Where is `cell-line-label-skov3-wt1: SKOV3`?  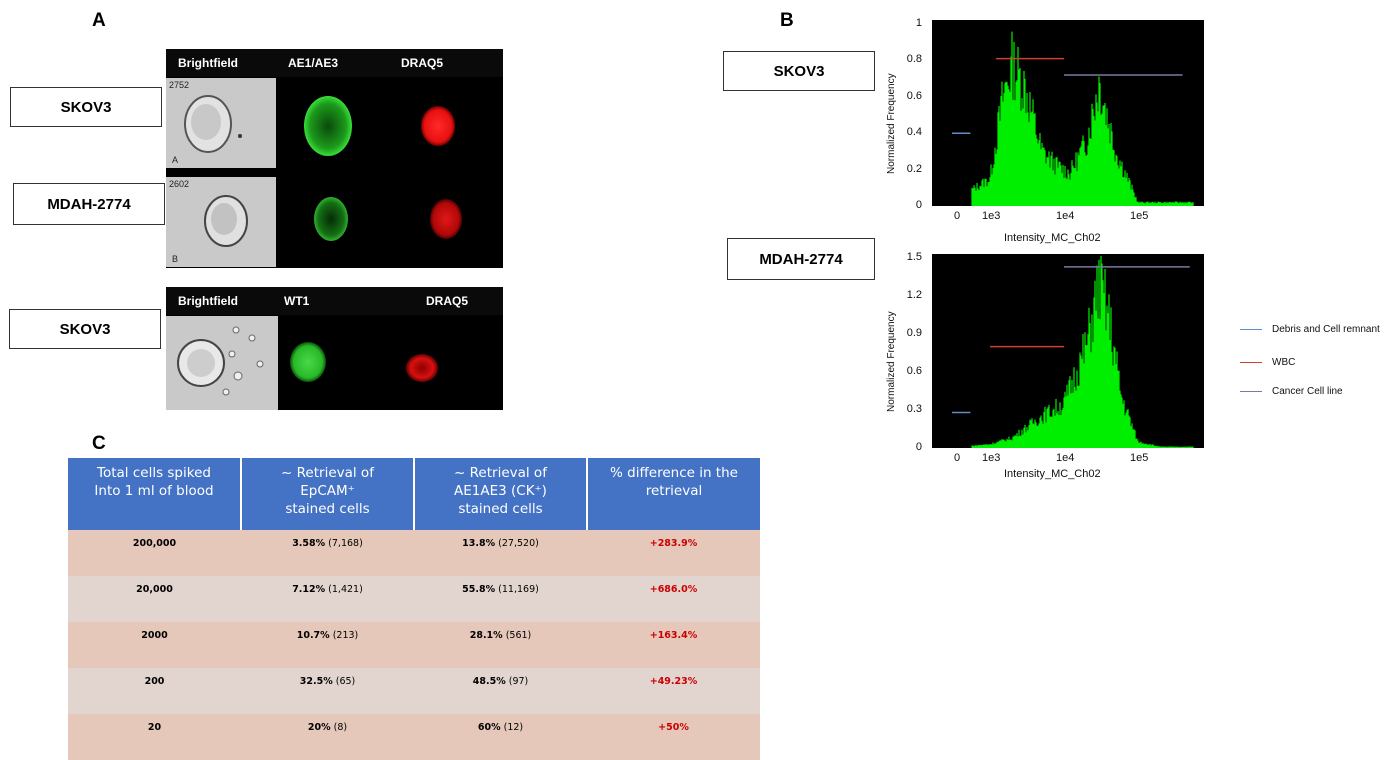 cell-line-label-skov3-wt1: SKOV3 is located at coordinates (85, 329).